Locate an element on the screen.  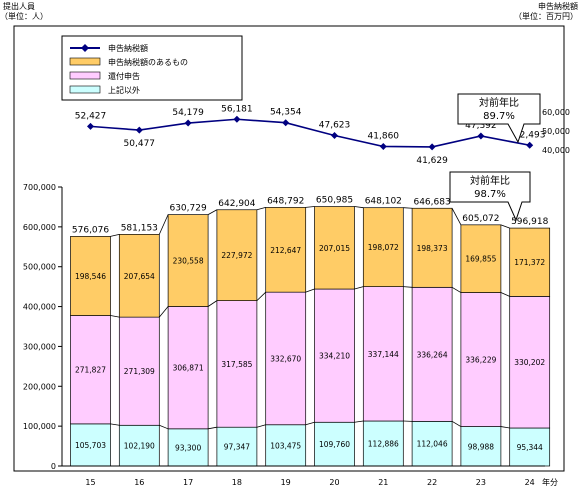
tax-value-label: 41,629 is located at coordinates (432, 161).